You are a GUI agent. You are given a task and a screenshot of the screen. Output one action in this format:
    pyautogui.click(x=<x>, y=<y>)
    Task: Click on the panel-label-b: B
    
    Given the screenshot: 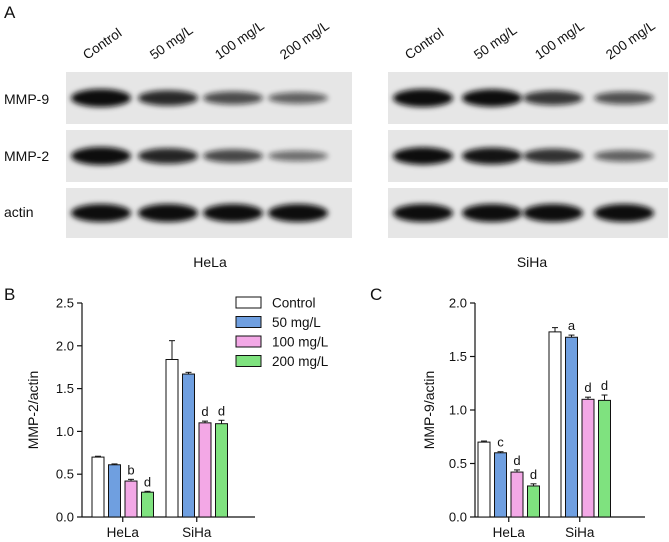 What is the action you would take?
    pyautogui.click(x=9, y=294)
    